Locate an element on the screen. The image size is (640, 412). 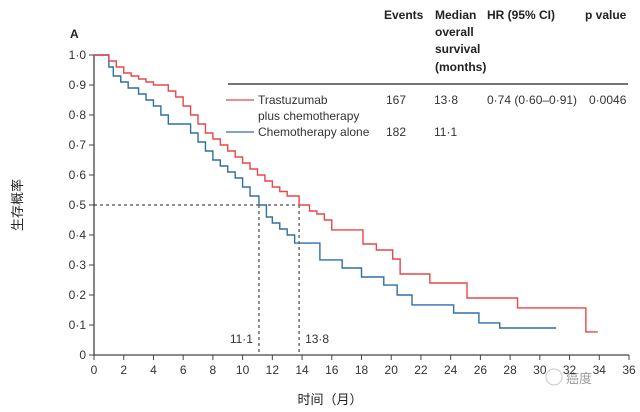
x-tick-label: 36 is located at coordinates (629, 370).